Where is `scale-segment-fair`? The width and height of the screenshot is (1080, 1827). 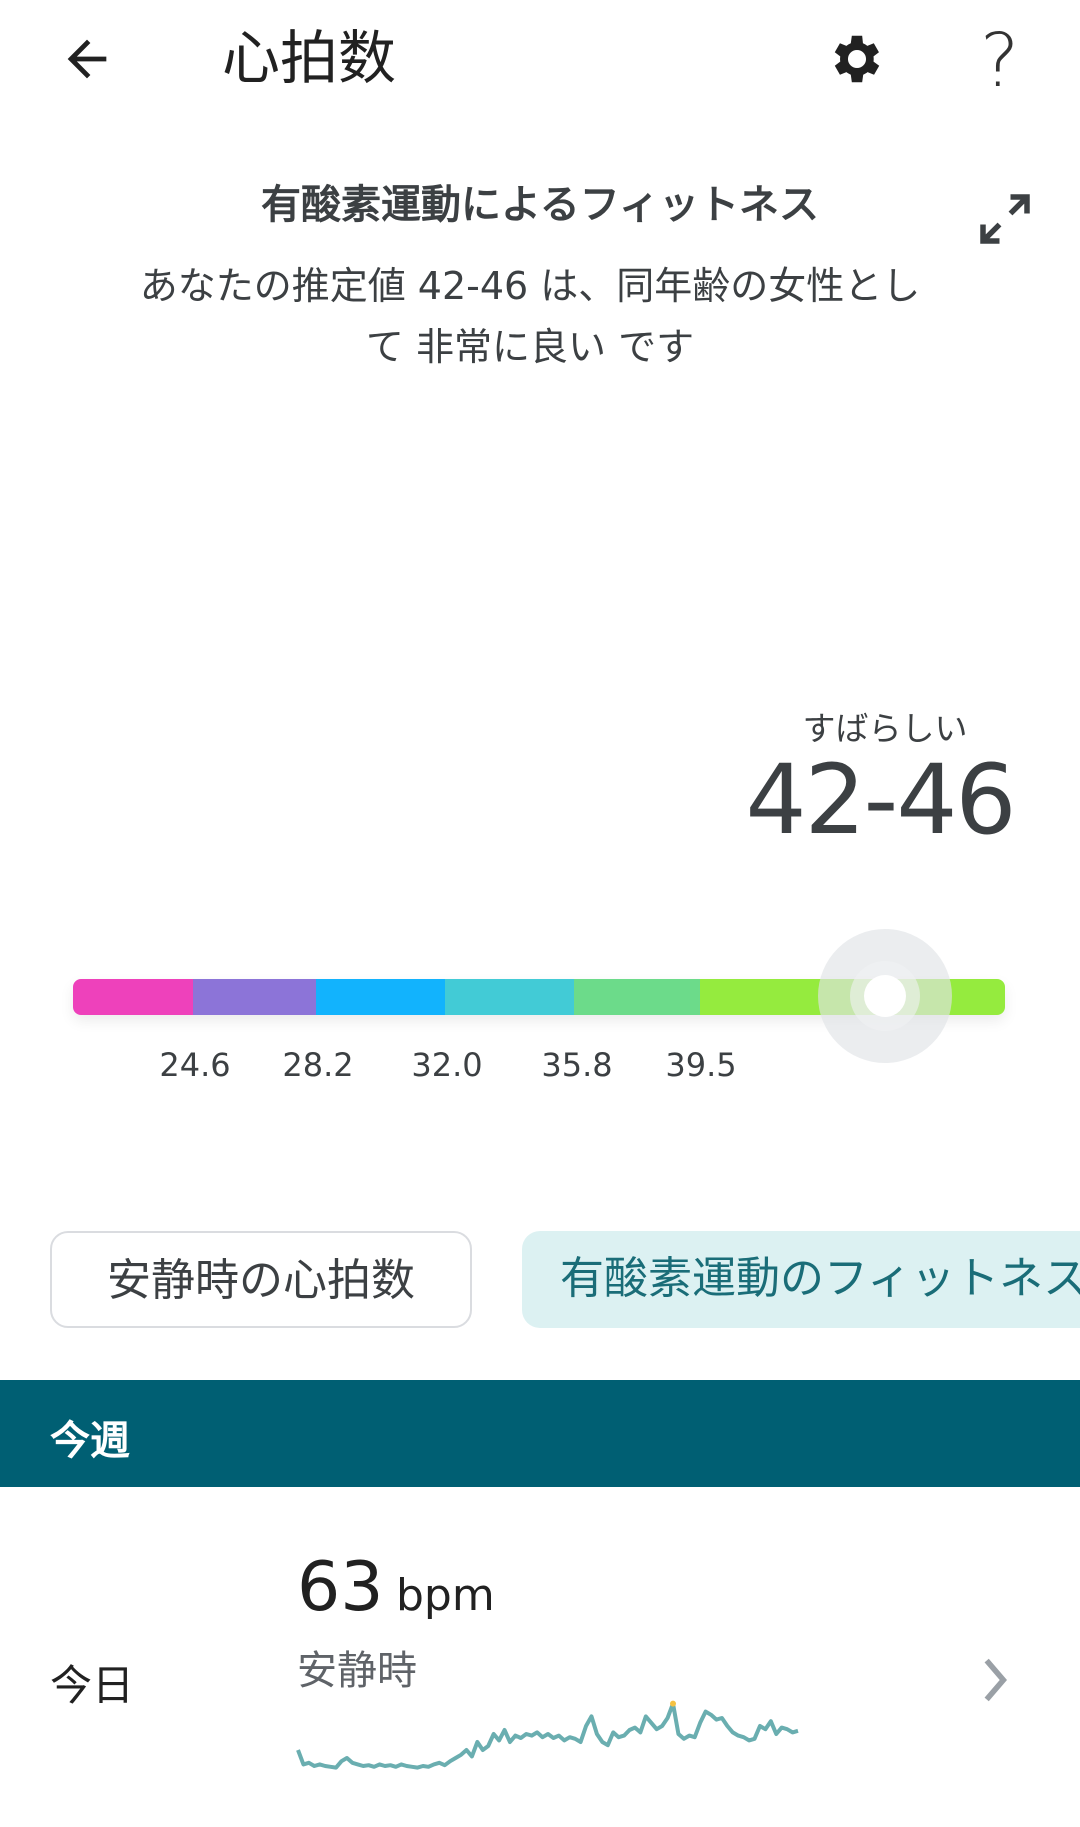 scale-segment-fair is located at coordinates (254, 997).